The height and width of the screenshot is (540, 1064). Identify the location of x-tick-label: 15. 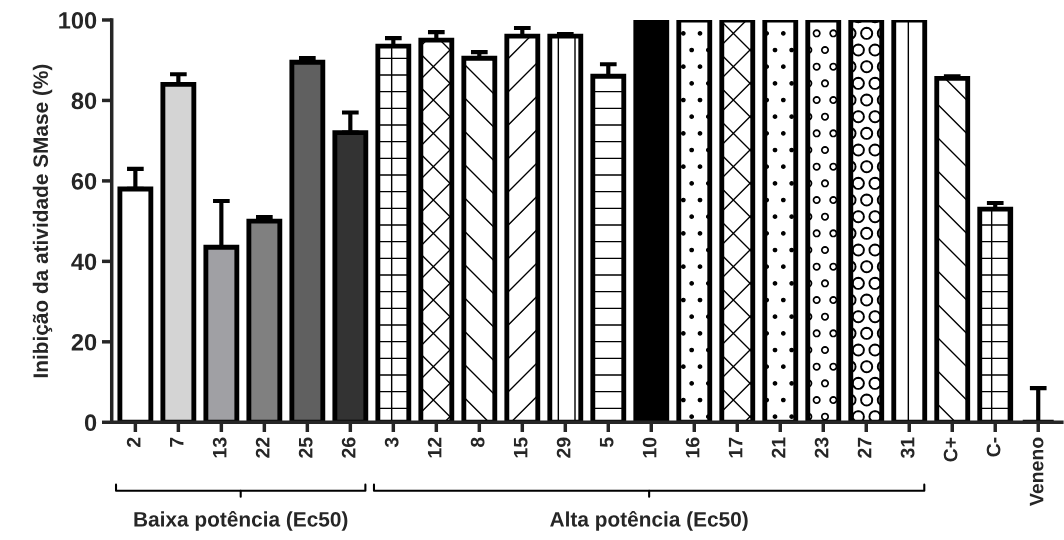
(520, 447).